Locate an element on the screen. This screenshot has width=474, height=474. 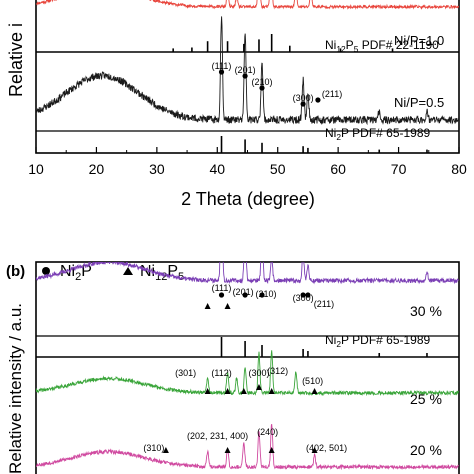
panel-b-series-3-line is located at coordinates (247, 447).